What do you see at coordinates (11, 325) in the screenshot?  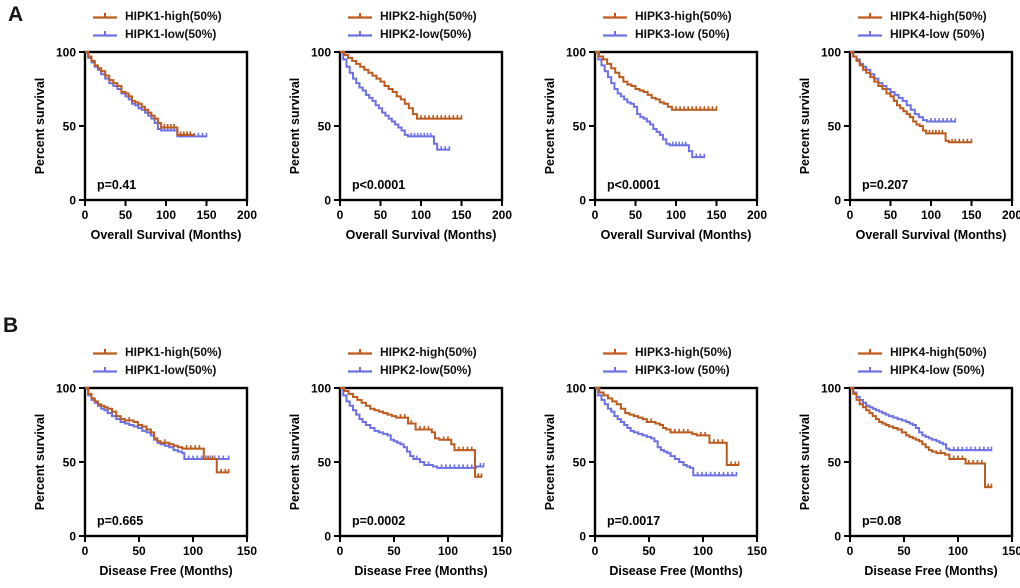 I see `panel-label-b: B` at bounding box center [11, 325].